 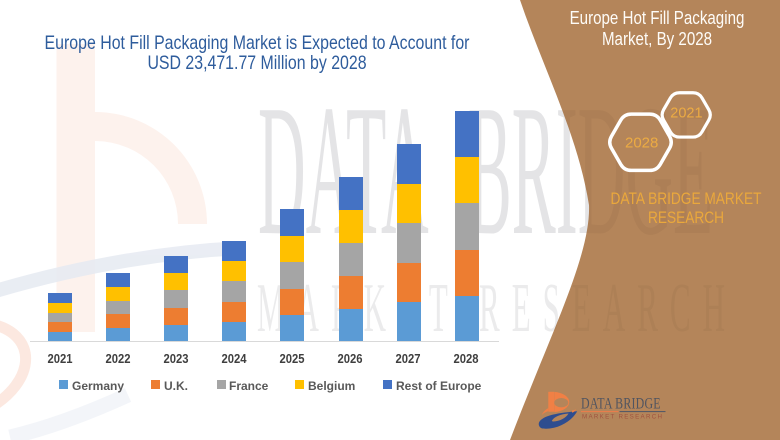 What do you see at coordinates (641, 142) in the screenshot?
I see `svg-text: 2028` at bounding box center [641, 142].